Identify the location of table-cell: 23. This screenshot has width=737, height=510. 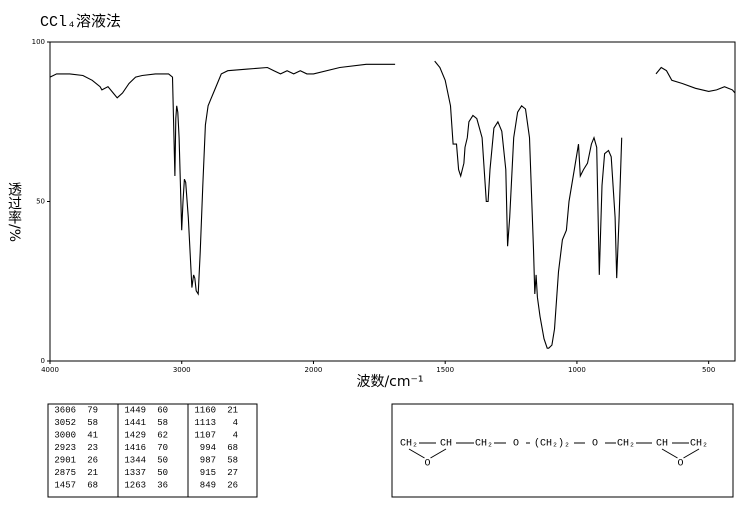
(92, 448).